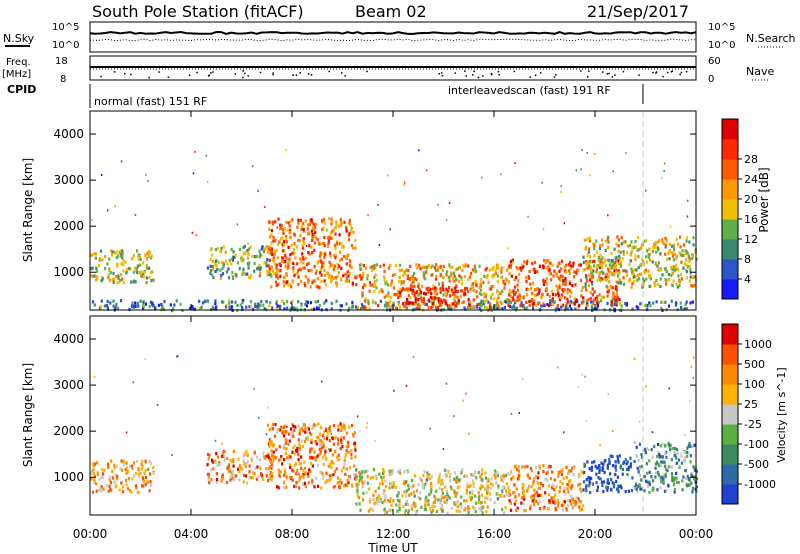 The height and width of the screenshot is (554, 800). What do you see at coordinates (191, 534) in the screenshot?
I see `time-tick-label: 04:00` at bounding box center [191, 534].